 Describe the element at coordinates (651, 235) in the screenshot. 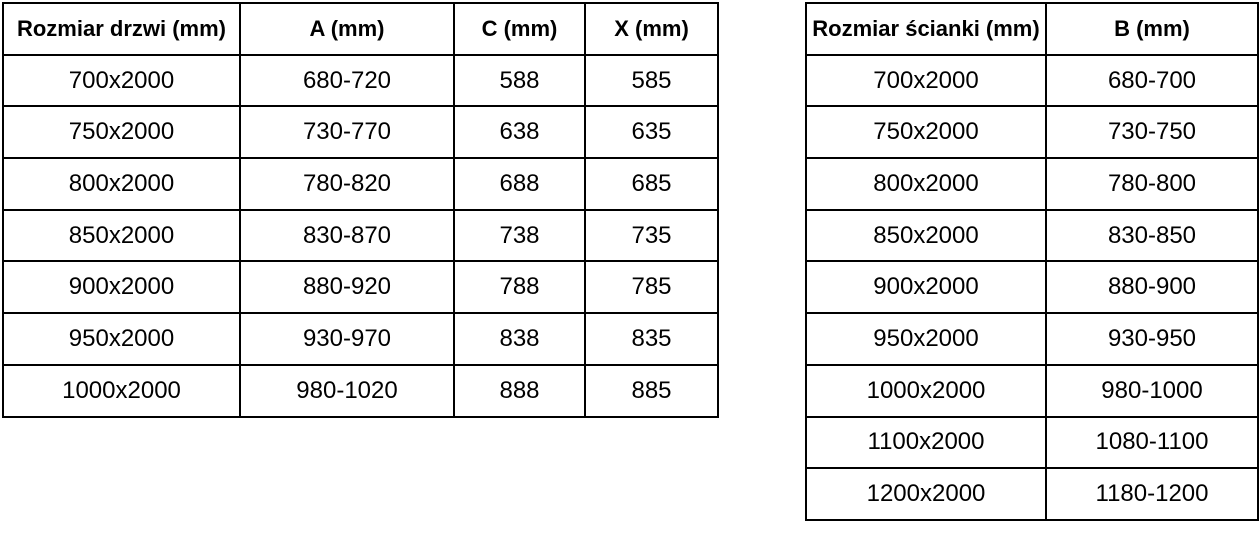

I see `table-cell: 735` at that location.